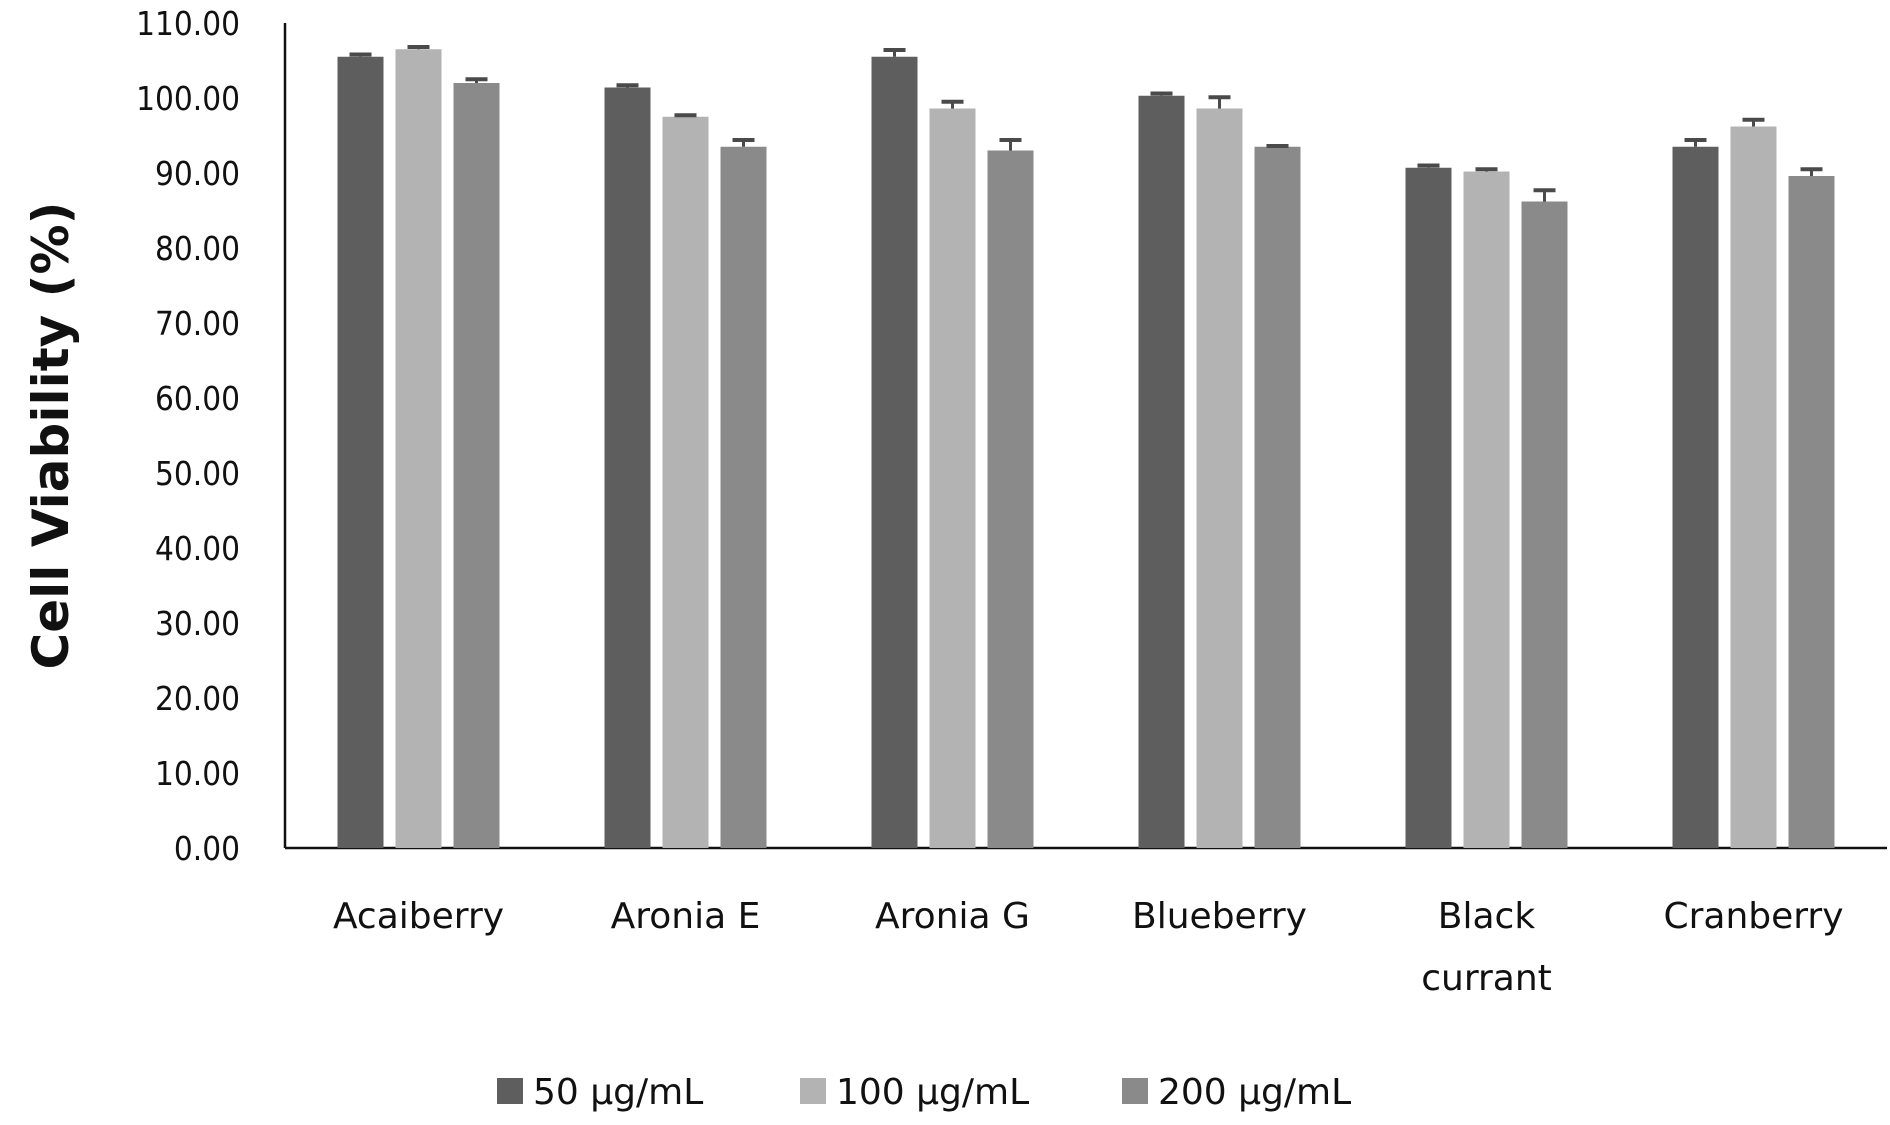  What do you see at coordinates (197, 773) in the screenshot?
I see `y-tick-label: 10.00` at bounding box center [197, 773].